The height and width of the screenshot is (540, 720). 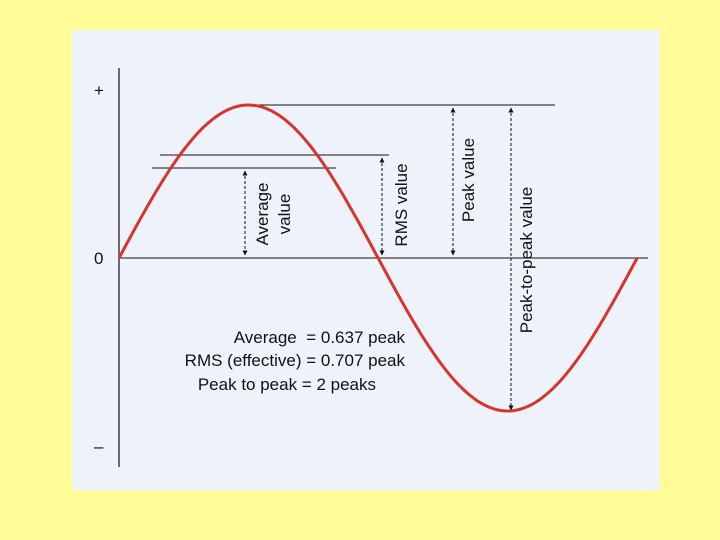 I want to click on axis-minus-label: –, so click(x=99, y=446).